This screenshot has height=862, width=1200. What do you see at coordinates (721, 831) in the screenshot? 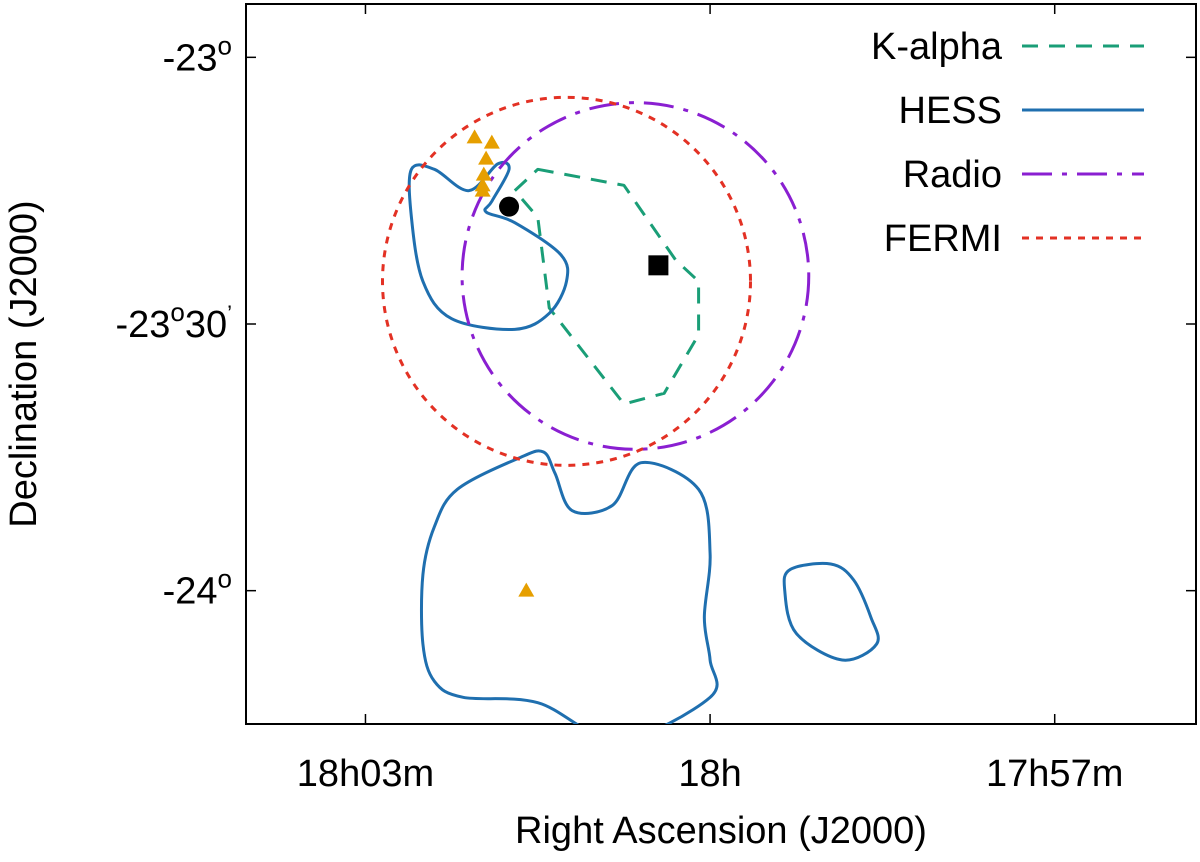
I see `x-axis-title: Right Ascension (J2000)` at bounding box center [721, 831].